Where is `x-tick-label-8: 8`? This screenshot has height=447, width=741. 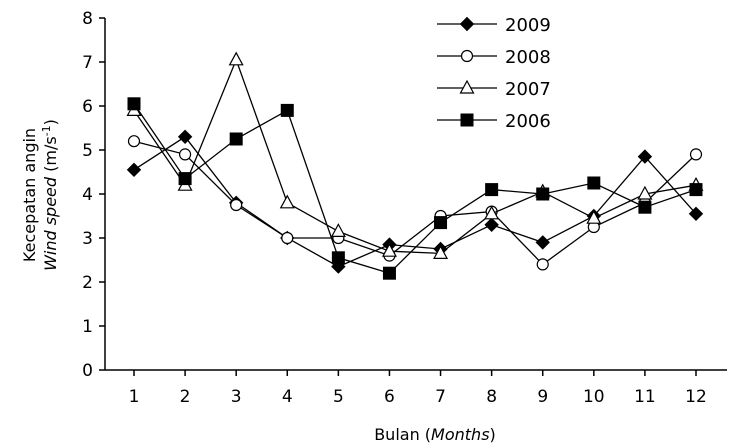
x-tick-label-8: 8 is located at coordinates (491, 397).